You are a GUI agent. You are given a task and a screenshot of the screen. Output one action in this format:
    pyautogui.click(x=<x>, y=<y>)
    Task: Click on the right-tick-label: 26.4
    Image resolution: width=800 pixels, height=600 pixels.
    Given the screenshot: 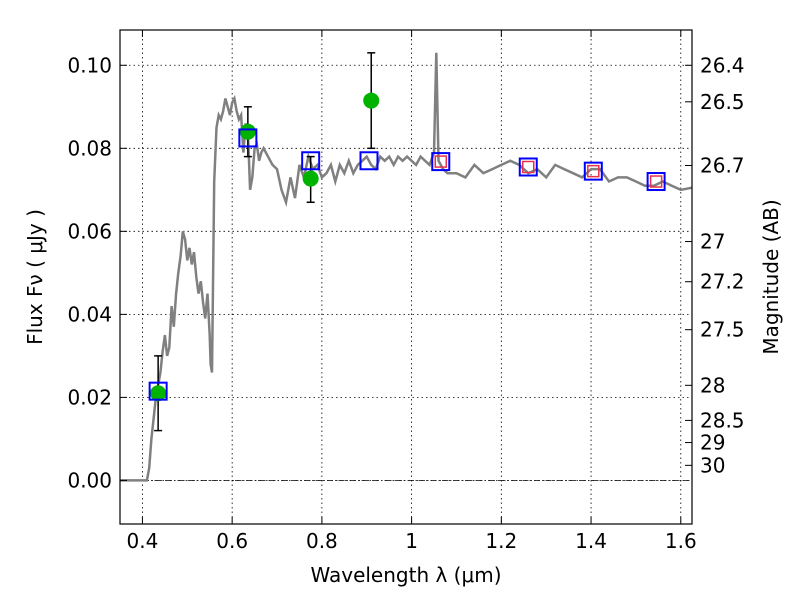 What is the action you would take?
    pyautogui.click(x=722, y=65)
    